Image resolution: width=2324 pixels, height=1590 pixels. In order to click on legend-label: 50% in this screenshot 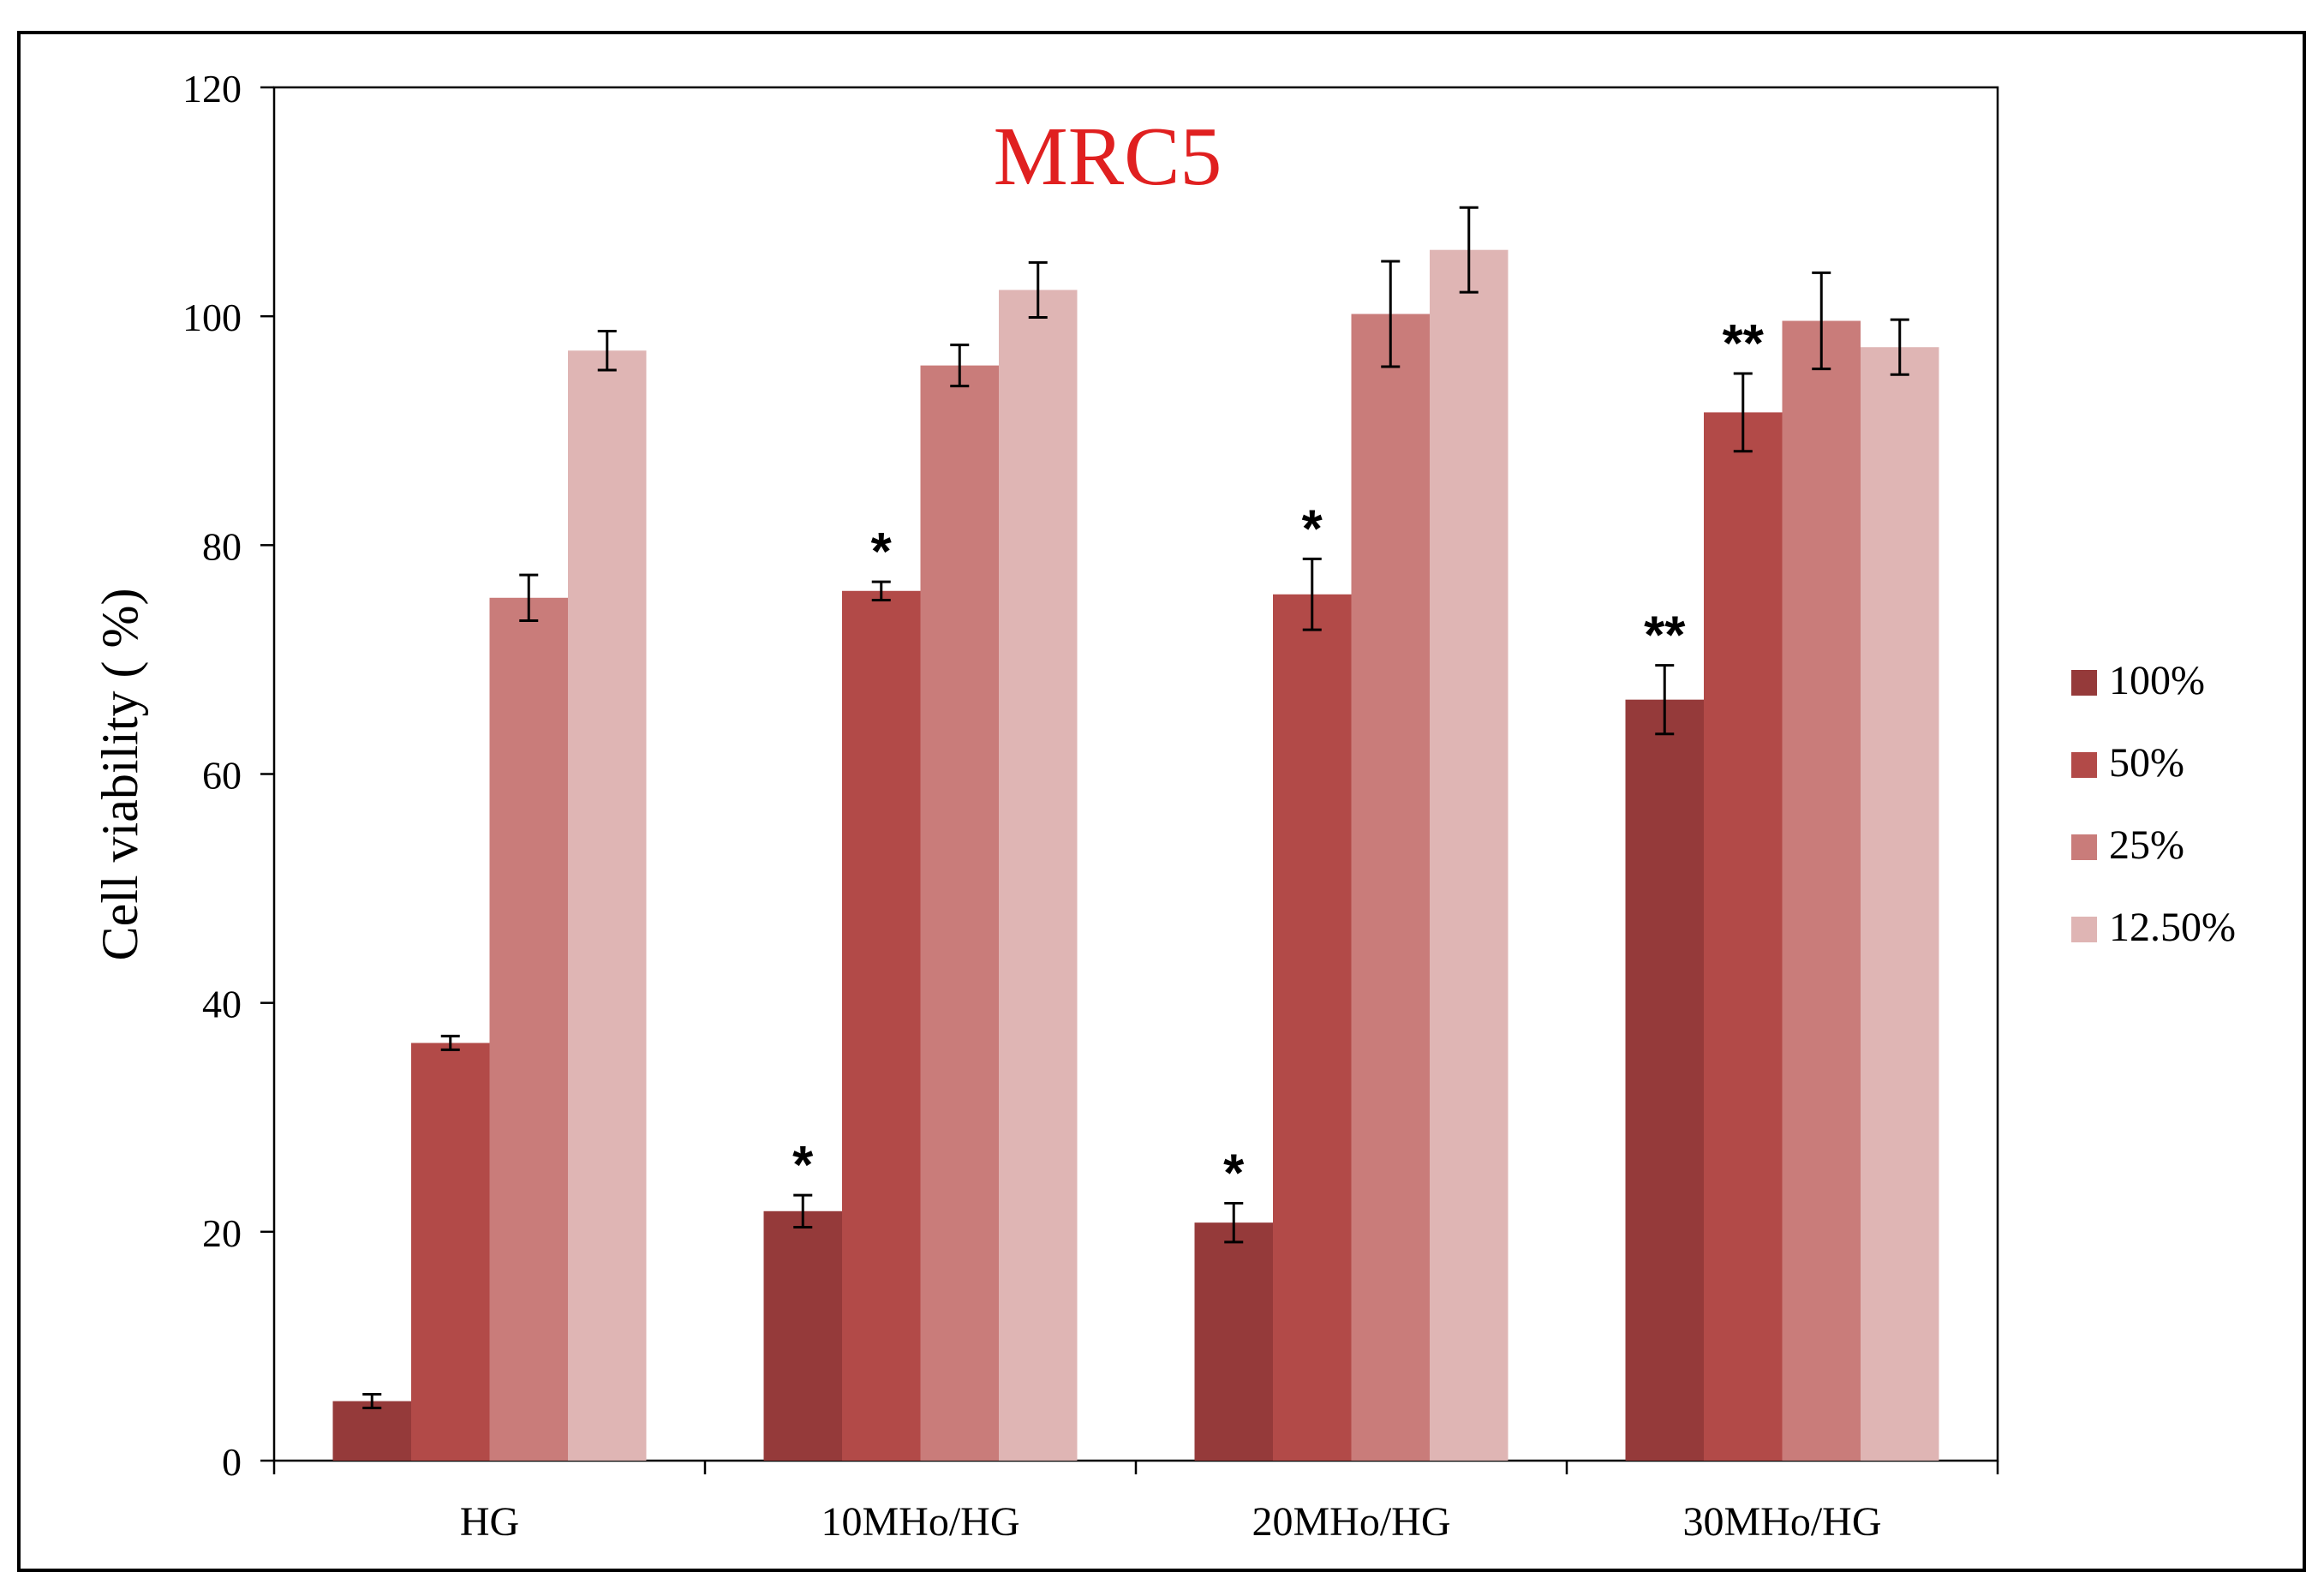, I will do `click(2146, 763)`.